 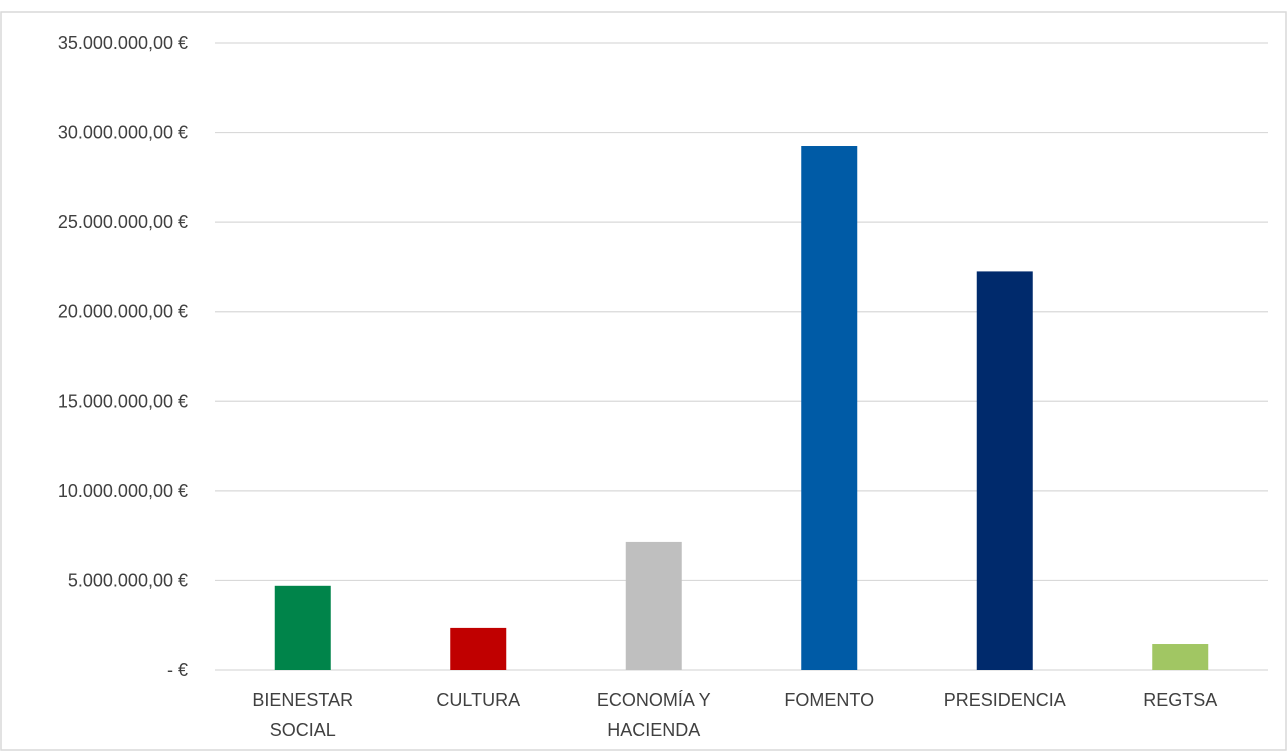 I want to click on y-tick-label: - €, so click(x=177, y=670).